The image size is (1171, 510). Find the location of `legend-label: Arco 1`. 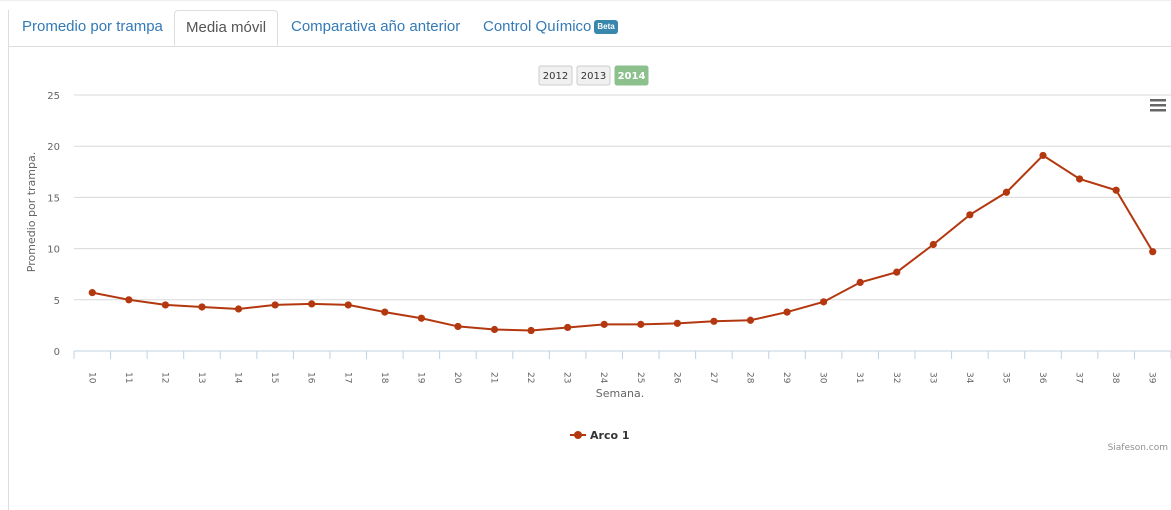

legend-label: Arco 1 is located at coordinates (610, 435).